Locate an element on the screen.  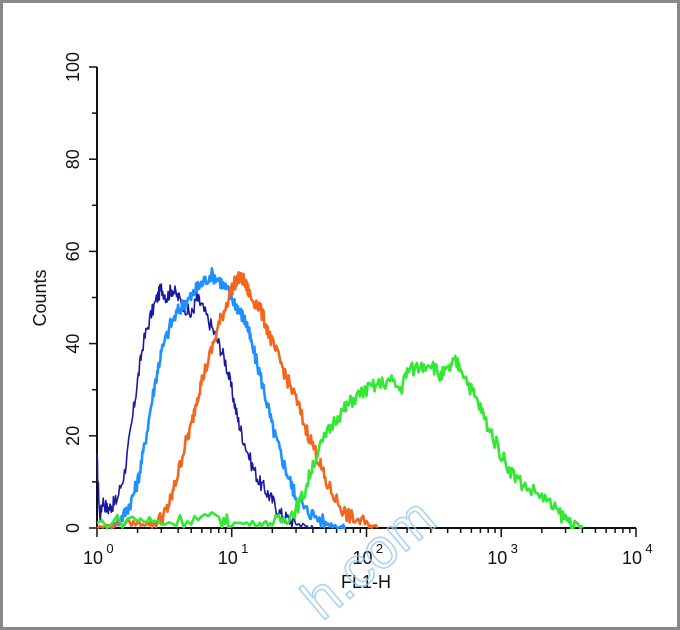
x-ticks: 10 0 10 1 10 2 10 3 10 4 is located at coordinates (368, 548).